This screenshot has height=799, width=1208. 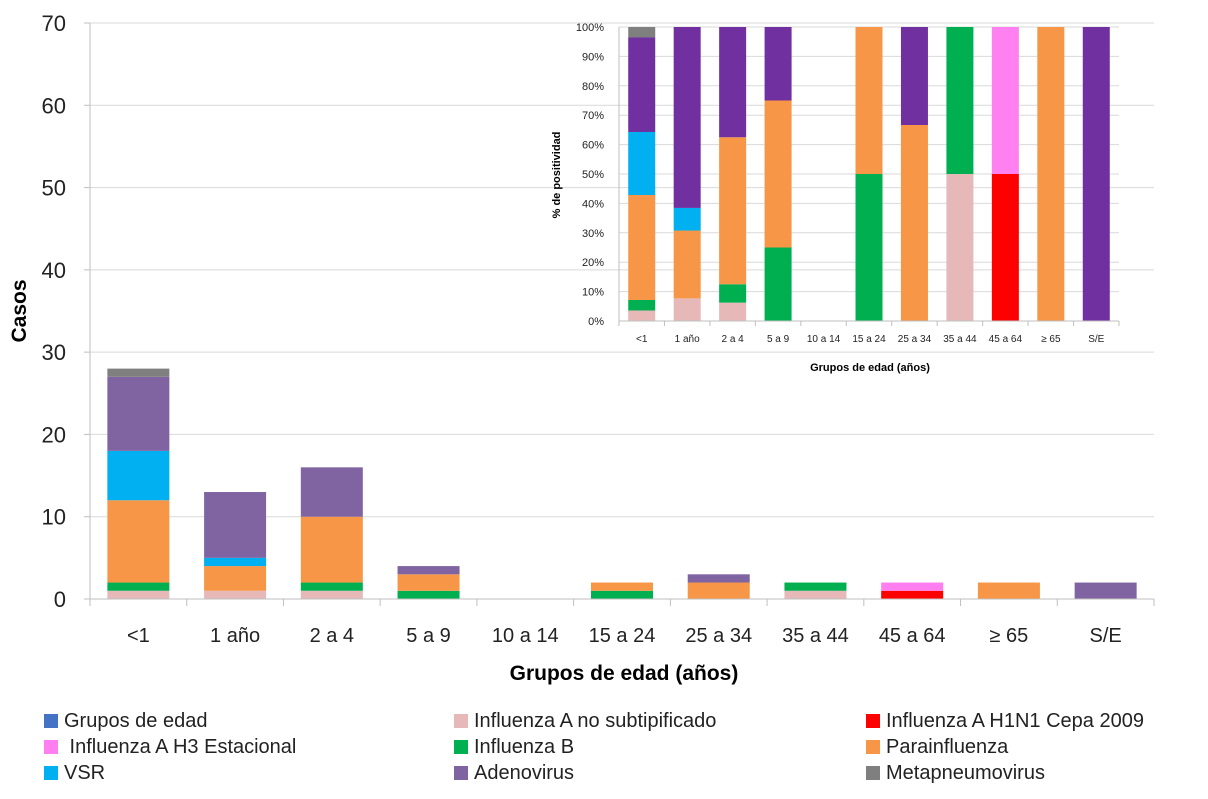 What do you see at coordinates (54, 311) in the screenshot?
I see `main-y-tick-labels: 0 10 20 30 40 50 60 70` at bounding box center [54, 311].